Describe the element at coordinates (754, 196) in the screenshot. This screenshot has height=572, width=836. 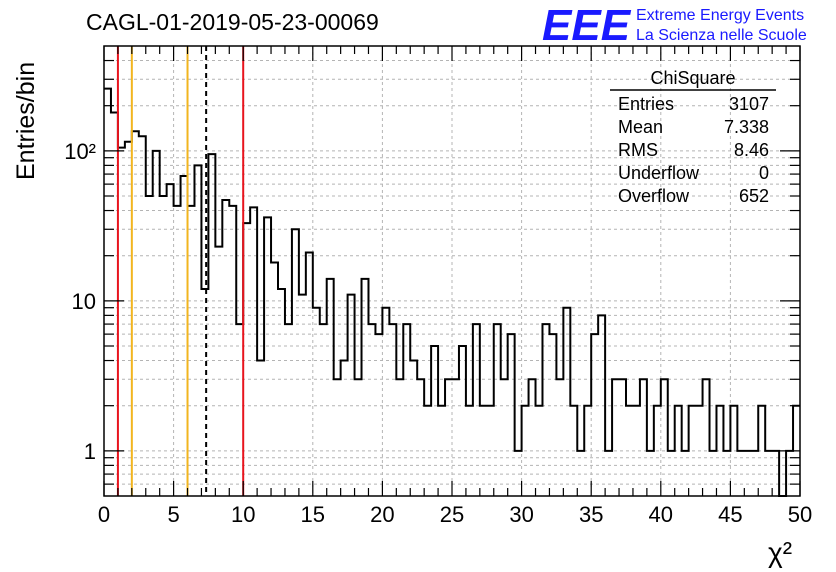
I see `stats-value: 652` at that location.